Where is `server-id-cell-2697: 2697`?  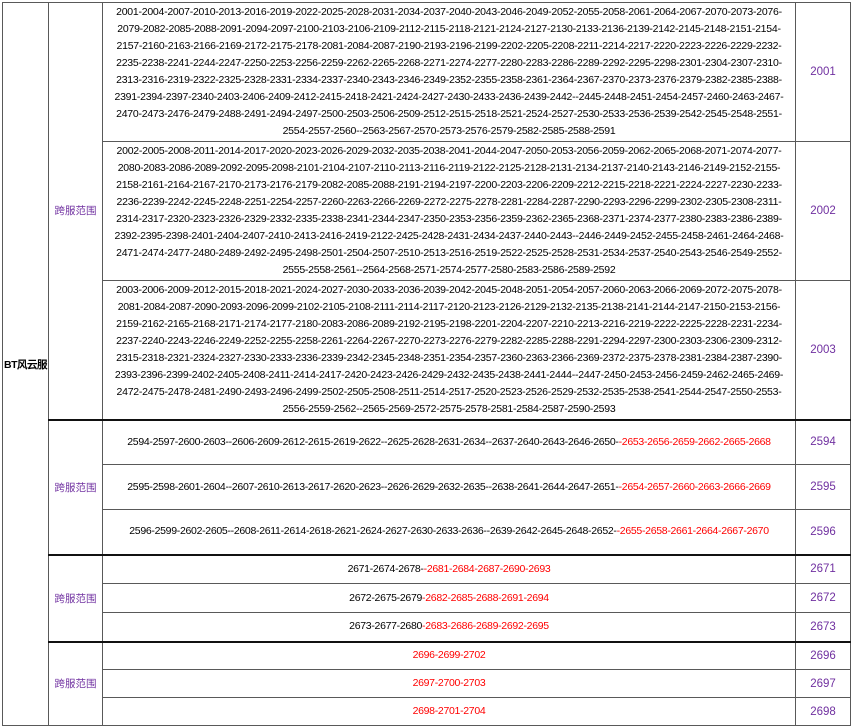 server-id-cell-2697: 2697 is located at coordinates (823, 683).